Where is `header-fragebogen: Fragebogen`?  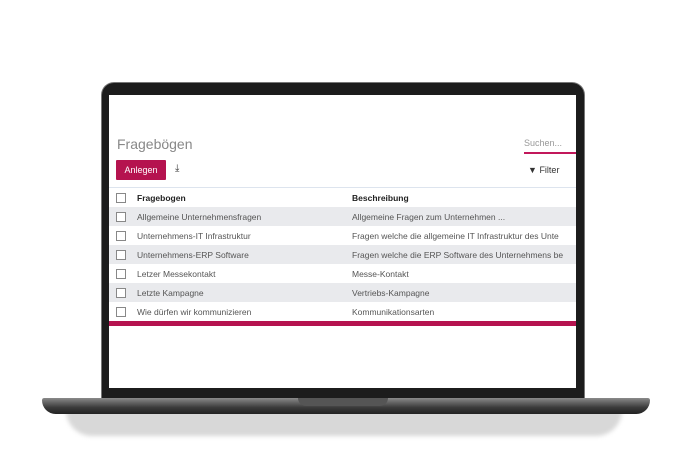 header-fragebogen: Fragebogen is located at coordinates (161, 198).